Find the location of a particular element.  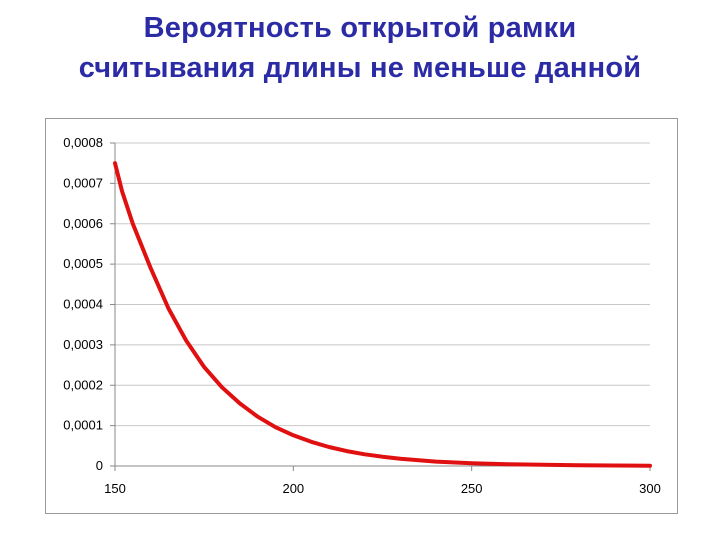

x-tick-labels: 150 200 250 300 is located at coordinates (382, 488).